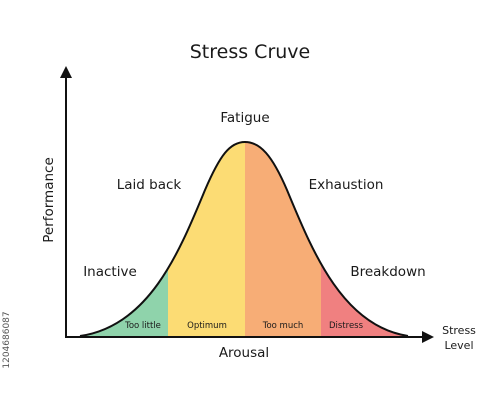 The width and height of the screenshot is (500, 400). Describe the element at coordinates (244, 353) in the screenshot. I see `x-axis-label: Arousal` at that location.